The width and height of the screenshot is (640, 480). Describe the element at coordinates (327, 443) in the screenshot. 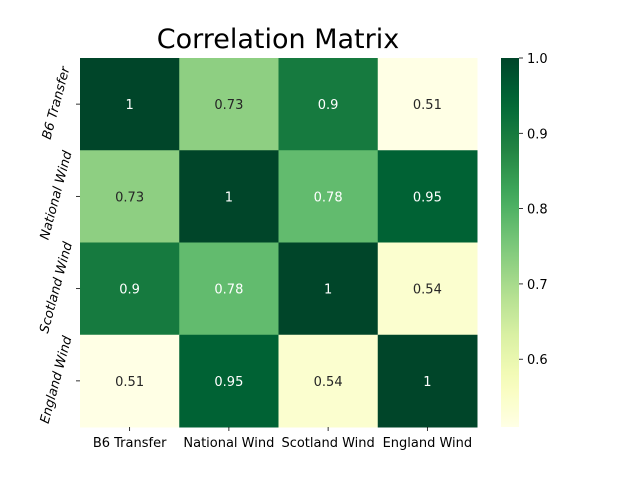

I see `x-tick-label: Scotland Wind` at that location.